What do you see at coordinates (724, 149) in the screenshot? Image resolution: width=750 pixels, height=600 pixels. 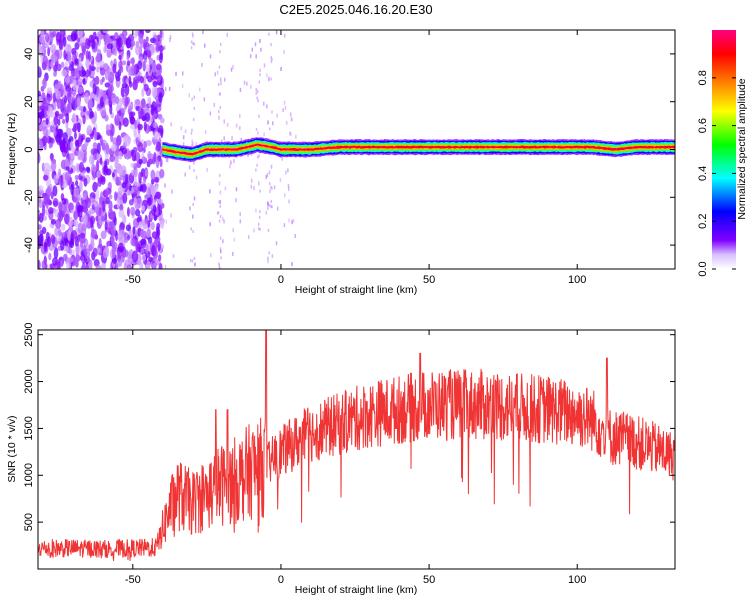 I see `colorbar-gradient` at bounding box center [724, 149].